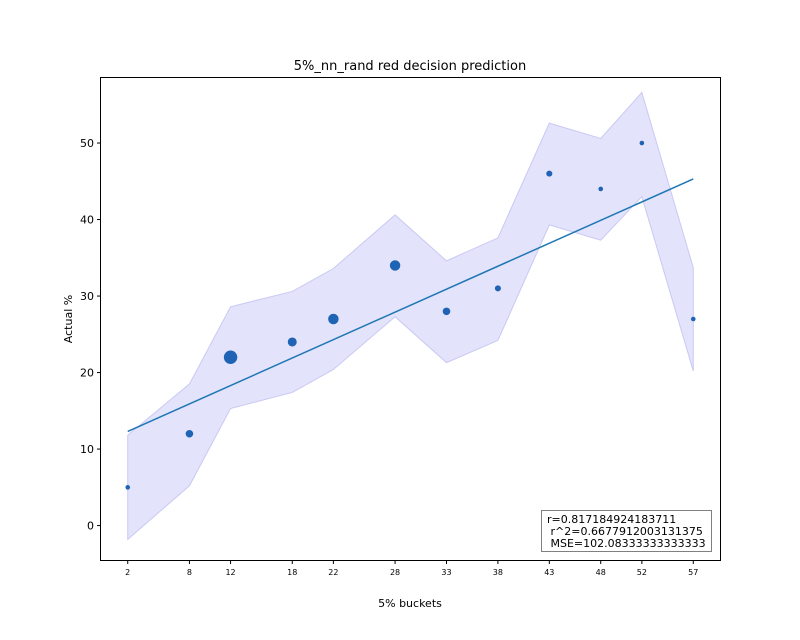  I want to click on x-tick-label: 57, so click(693, 572).